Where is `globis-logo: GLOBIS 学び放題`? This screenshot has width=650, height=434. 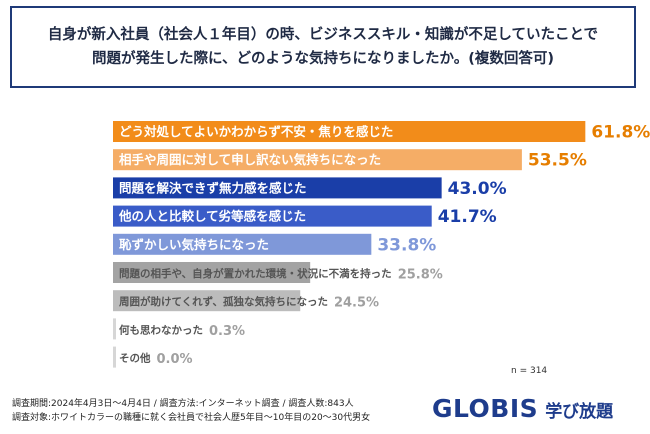 globis-logo: GLOBIS 学び放題 is located at coordinates (522, 408).